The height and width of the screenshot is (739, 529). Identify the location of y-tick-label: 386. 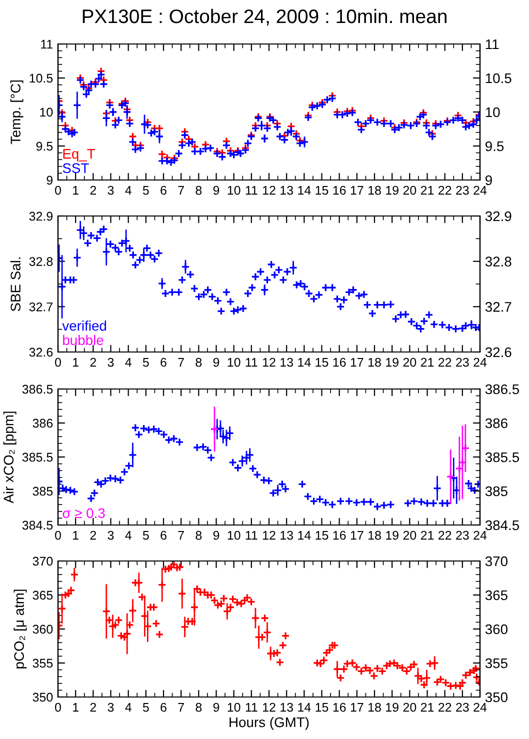
(42, 423).